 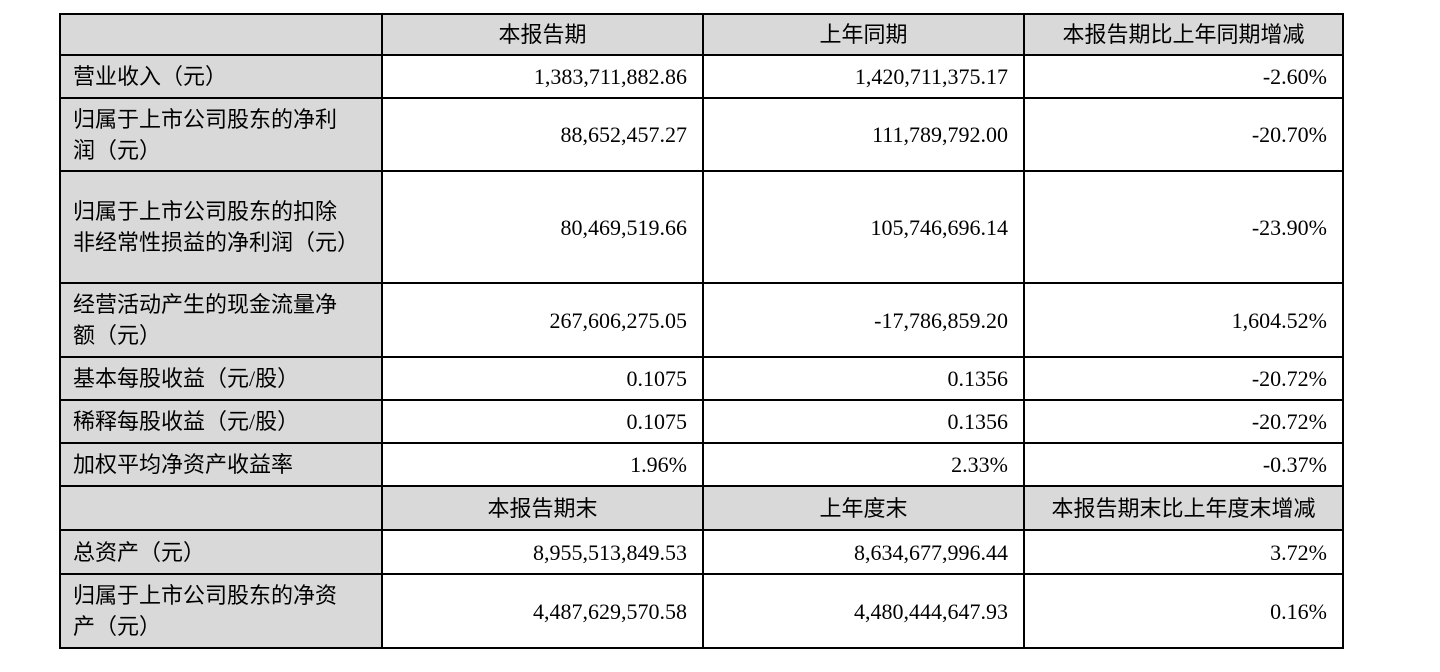 What do you see at coordinates (542, 611) in the screenshot?
I see `cell-current: 4,487,629,570.58` at bounding box center [542, 611].